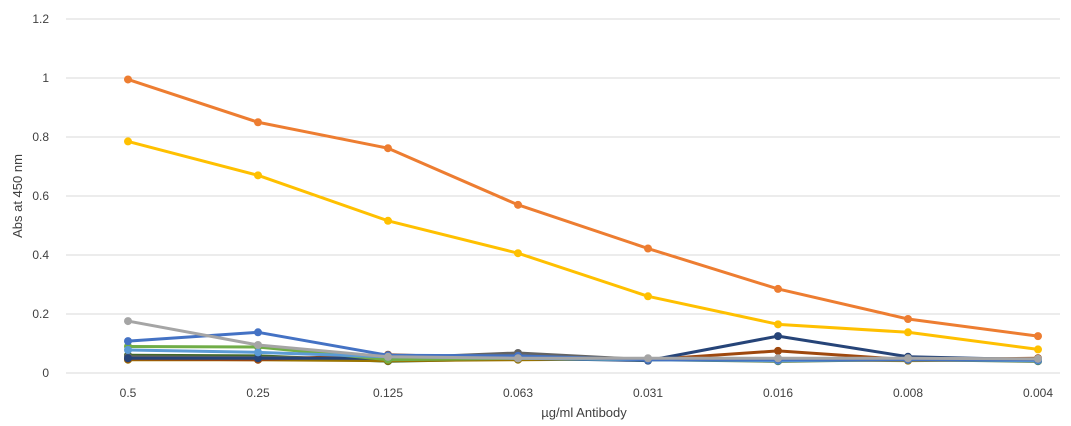 This screenshot has width=1071, height=426. Describe the element at coordinates (1038, 393) in the screenshot. I see `x-tick-label: 0.004` at that location.